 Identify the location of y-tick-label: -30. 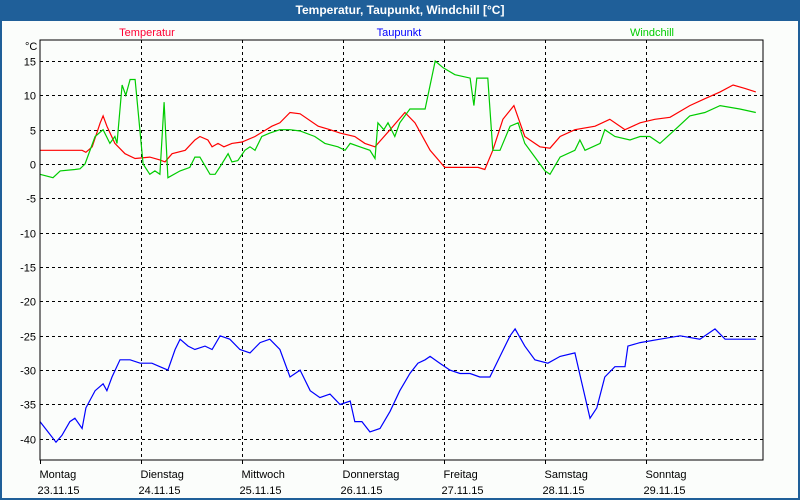
(28, 372).